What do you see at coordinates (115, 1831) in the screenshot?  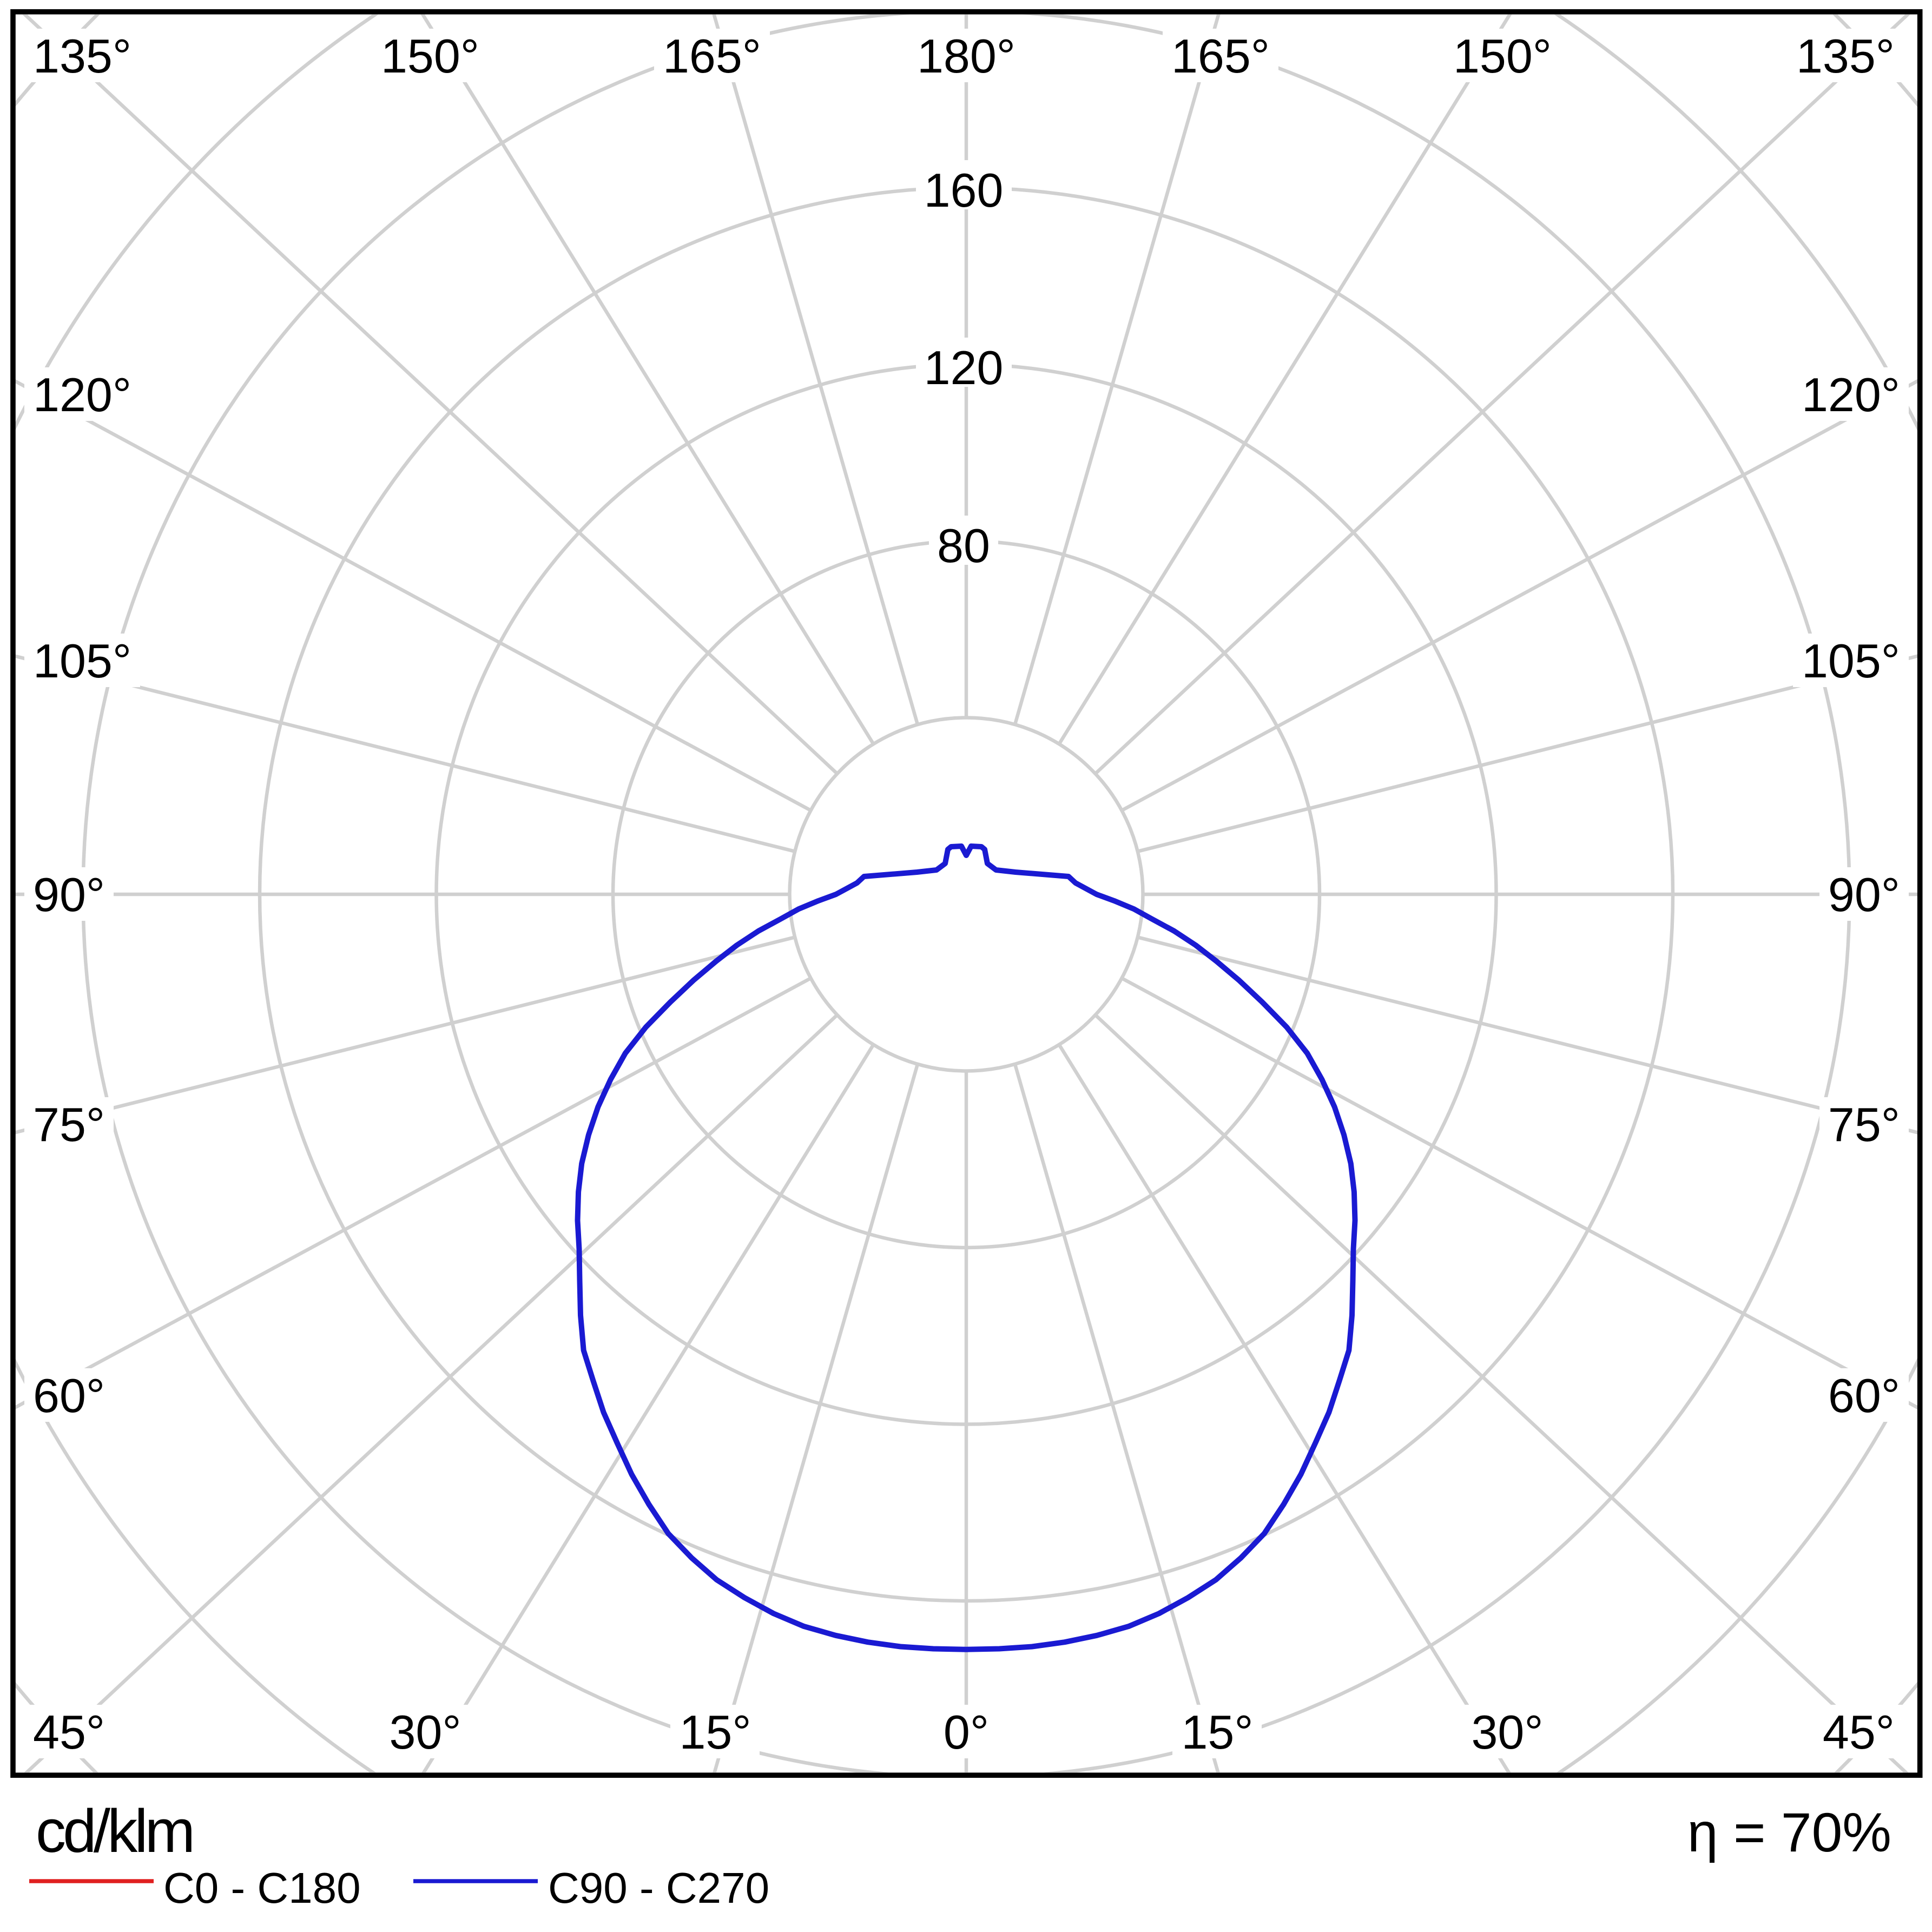 I see `svg-text: cd/klm` at bounding box center [115, 1831].